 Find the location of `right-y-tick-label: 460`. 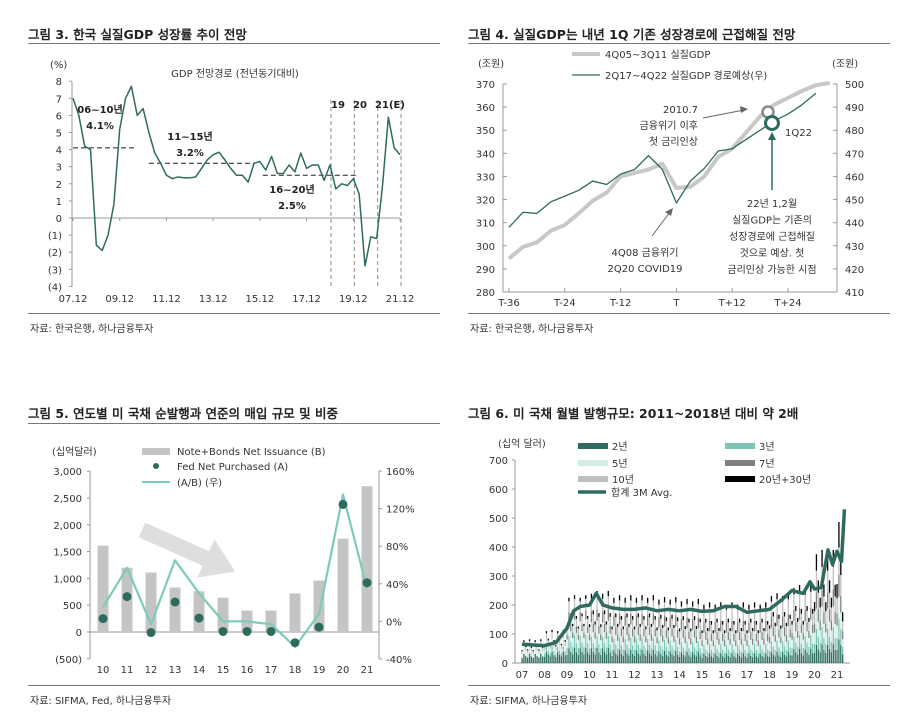

right-y-tick-label: 460 is located at coordinates (854, 177).